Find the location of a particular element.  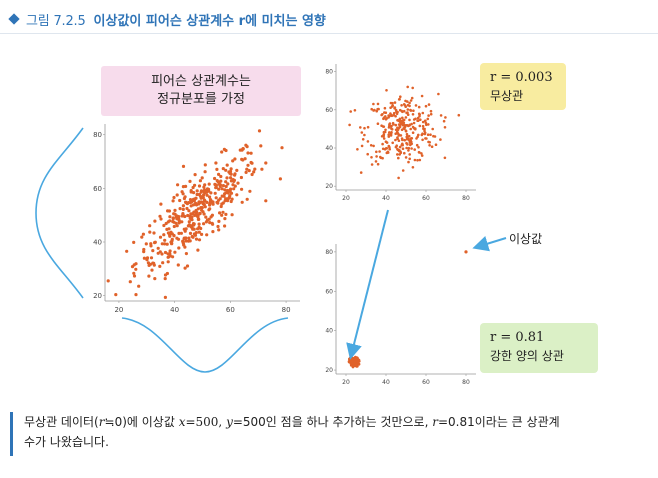

bottom-right-data-point is located at coordinates (356, 364).